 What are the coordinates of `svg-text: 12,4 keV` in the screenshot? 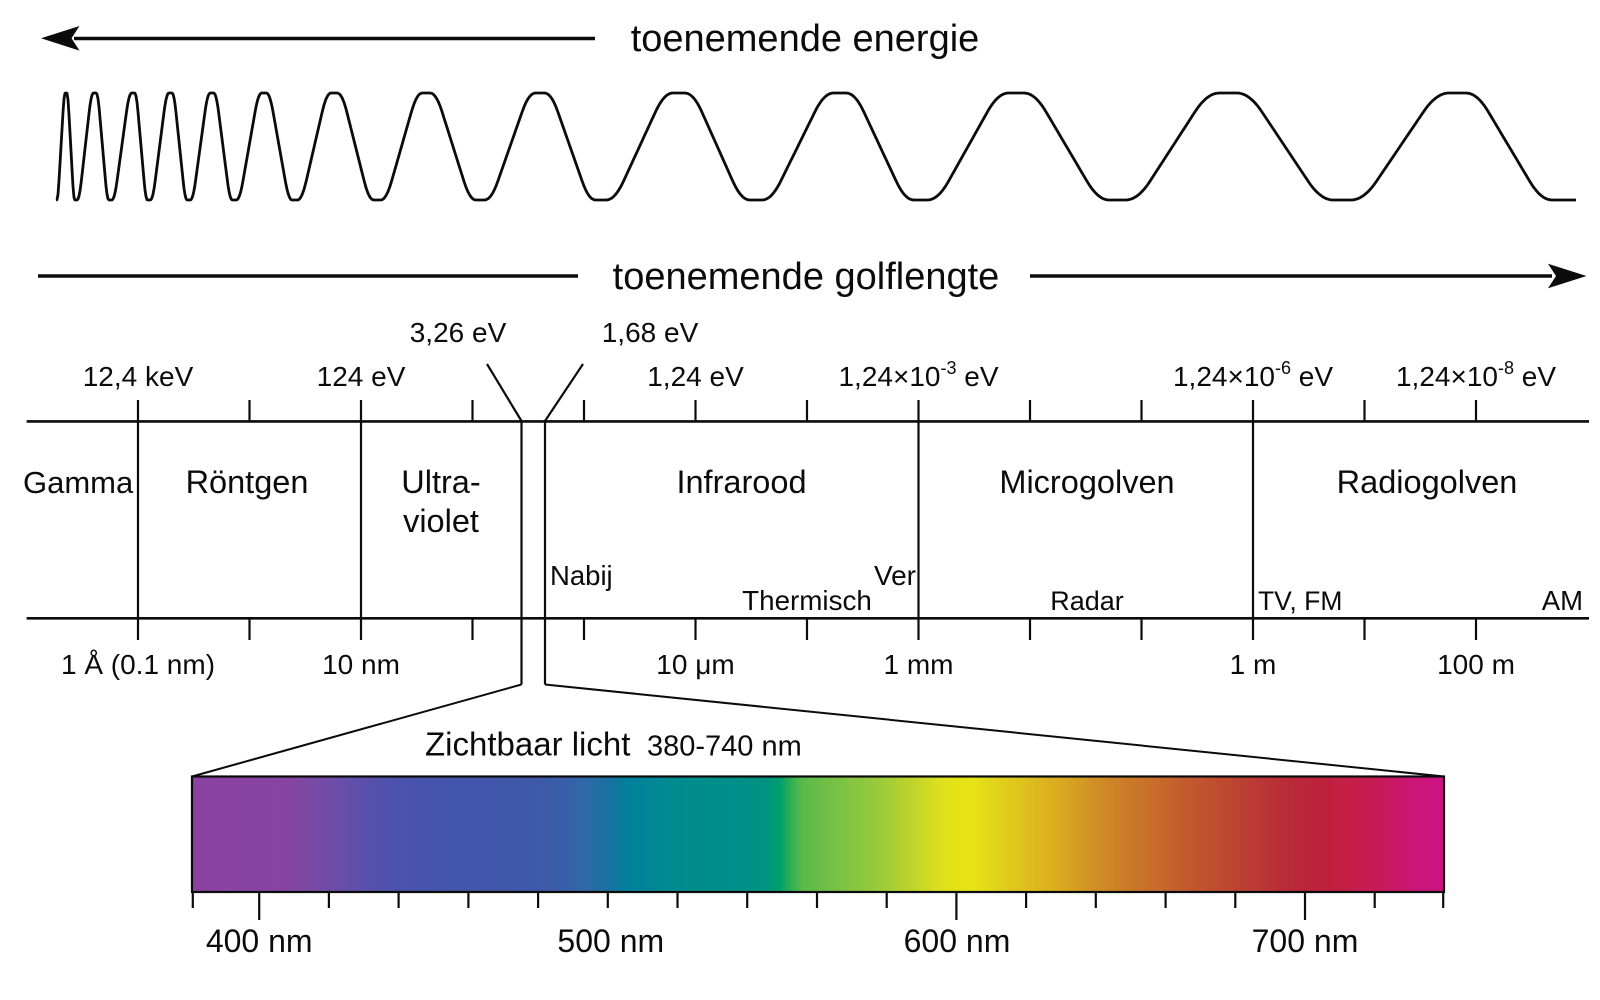 It's located at (138, 376).